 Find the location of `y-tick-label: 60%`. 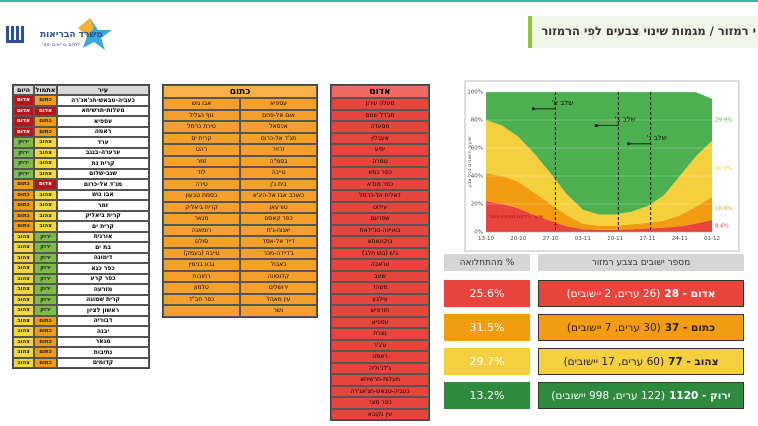

y-tick-label: 60% is located at coordinates (477, 149).